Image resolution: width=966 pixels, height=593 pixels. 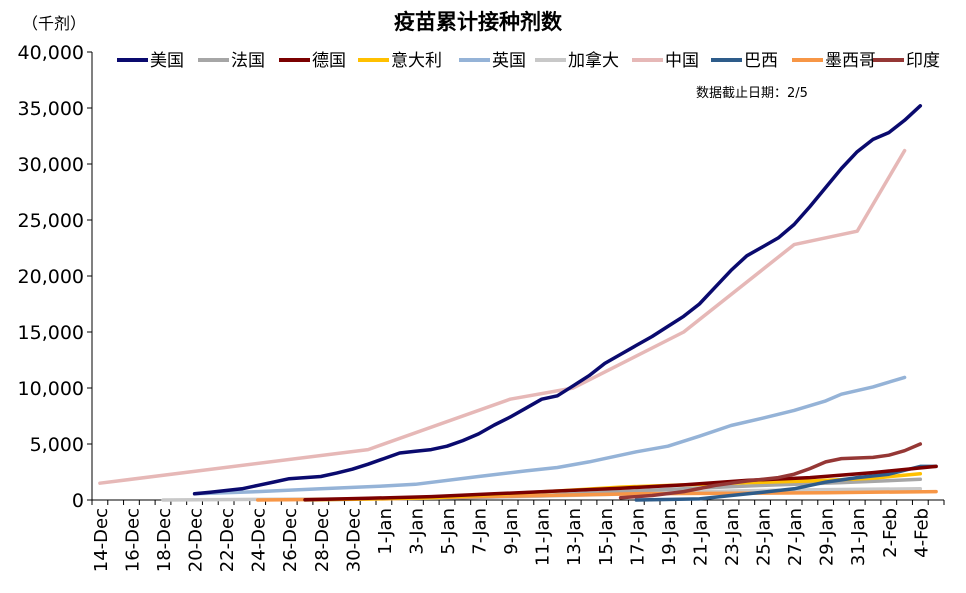 What do you see at coordinates (322, 540) in the screenshot?
I see `x-tick-label: 28-Dec` at bounding box center [322, 540].